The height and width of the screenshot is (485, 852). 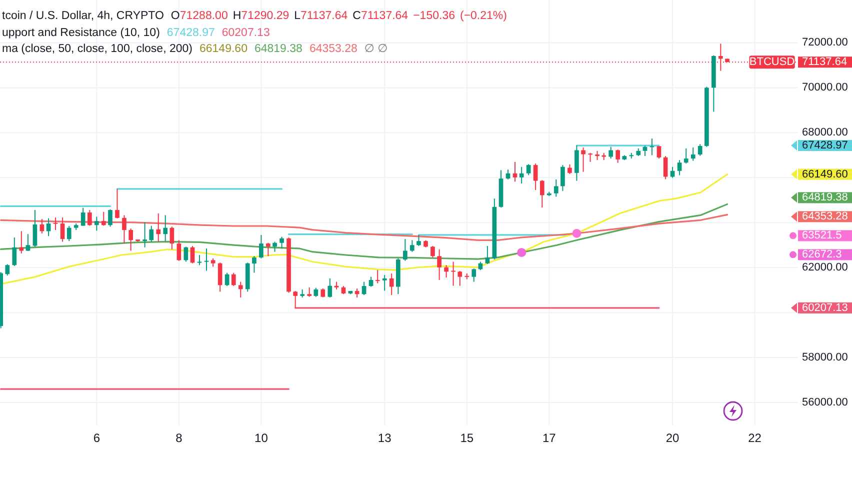 I want to click on y-tick-label: 62000.00, so click(x=825, y=268).